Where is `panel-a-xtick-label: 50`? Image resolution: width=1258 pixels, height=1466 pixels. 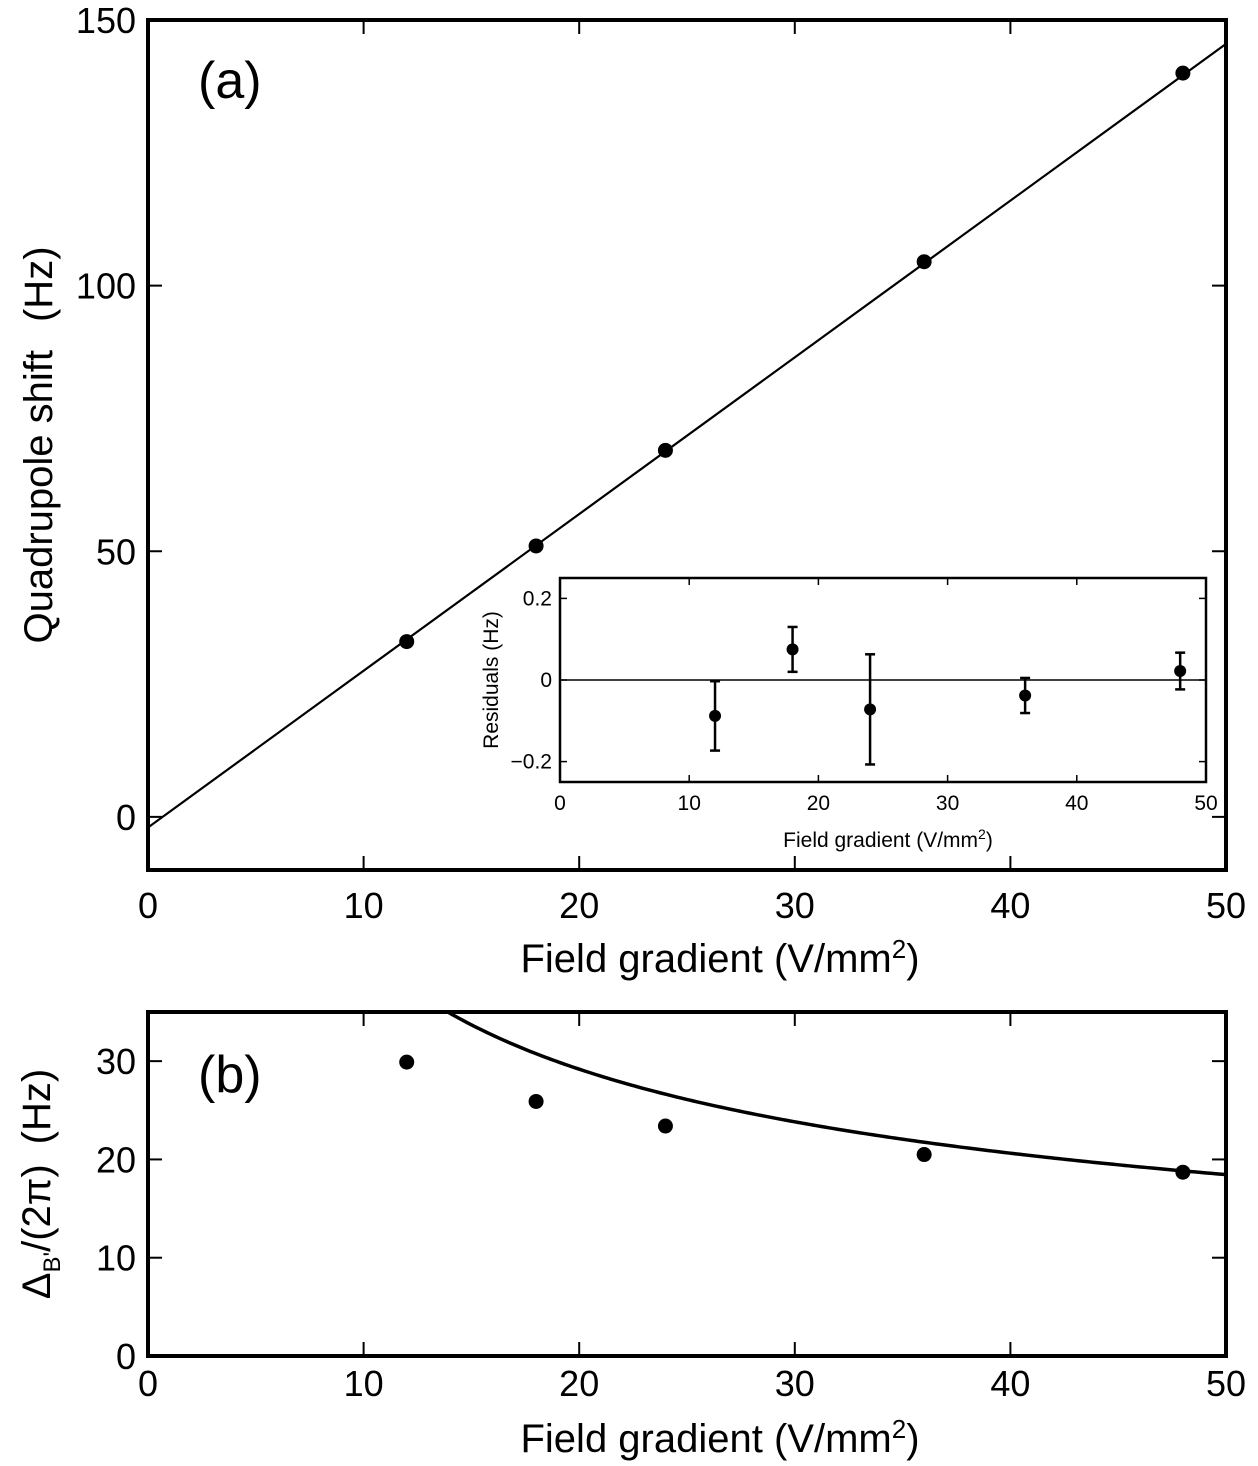
panel-a-xtick-label: 50 is located at coordinates (1226, 905).